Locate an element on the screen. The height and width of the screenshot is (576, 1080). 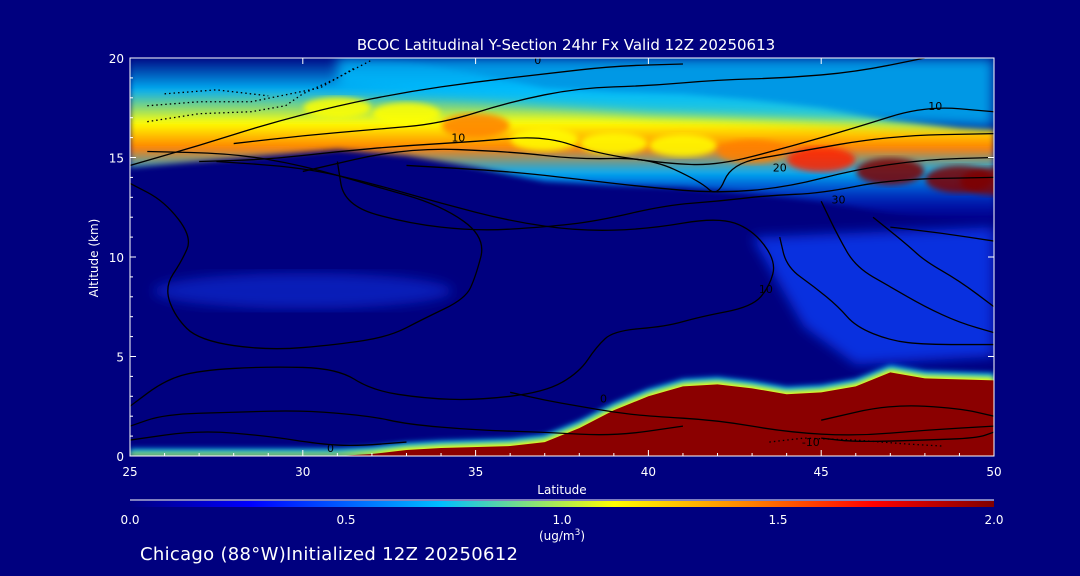
y-tick-label: 5 is located at coordinates (120, 358).